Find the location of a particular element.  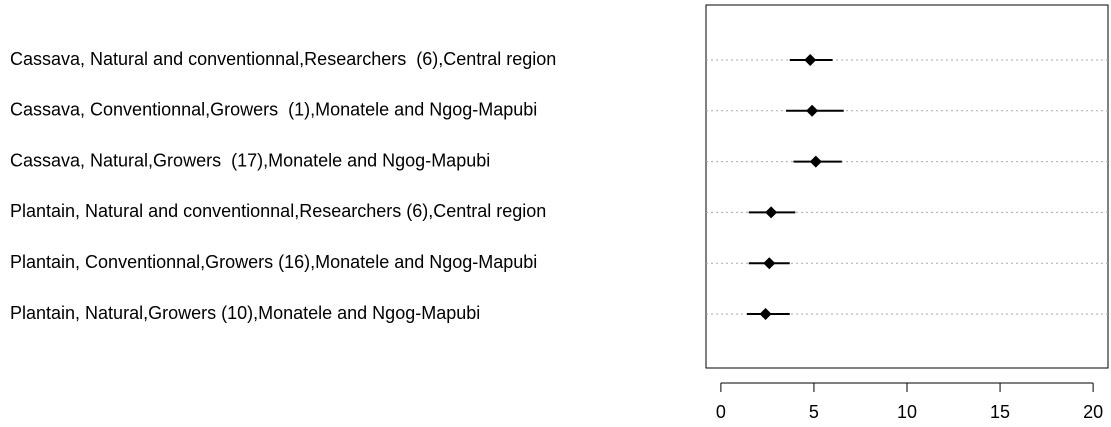

x-tick-label: 5 is located at coordinates (814, 412).